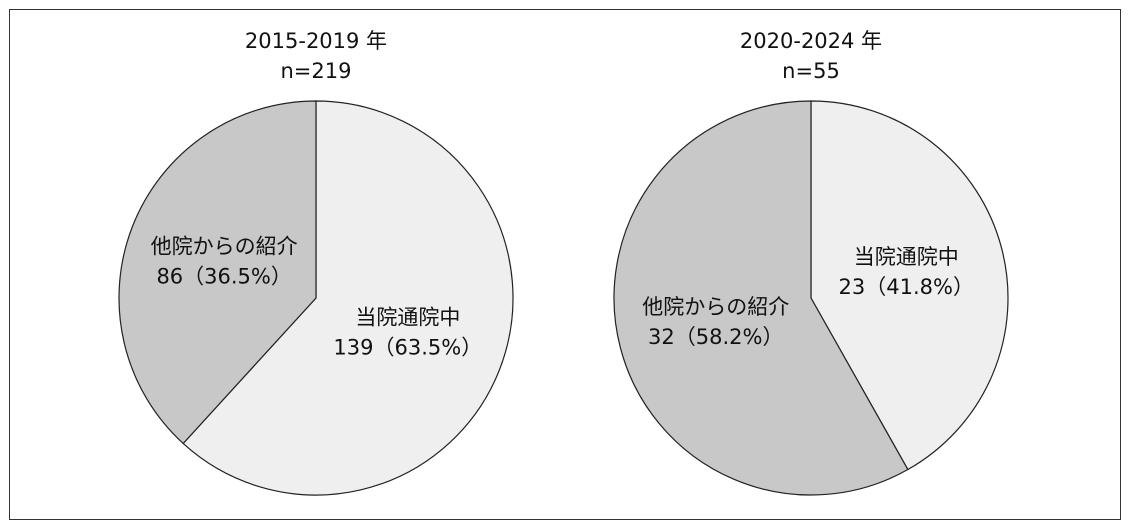  What do you see at coordinates (316, 71) in the screenshot?
I see `chart-subtitle: n=219` at bounding box center [316, 71].